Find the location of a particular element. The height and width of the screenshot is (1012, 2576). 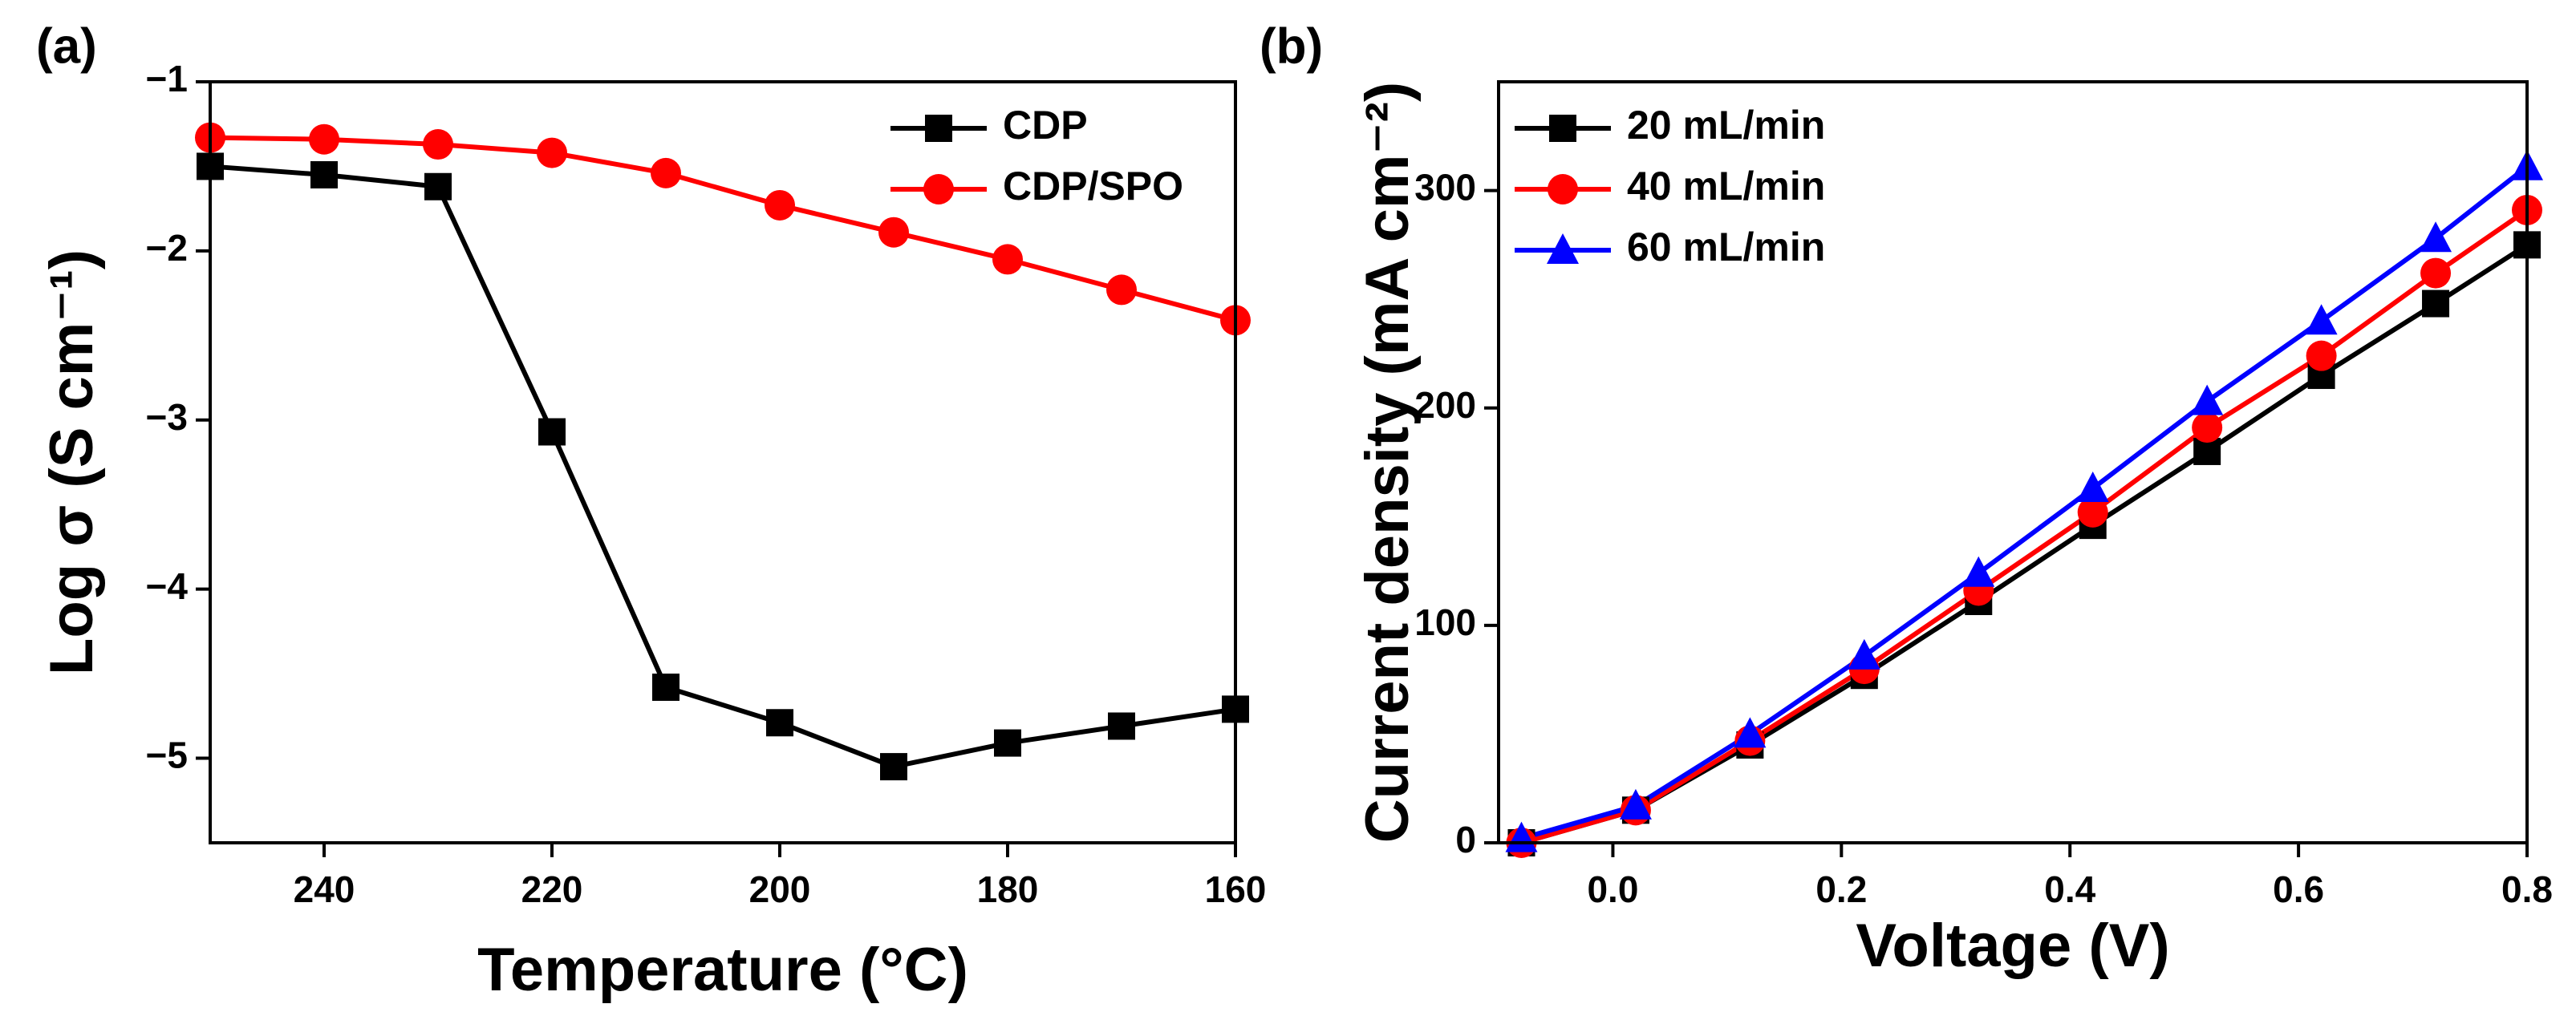

legend-label: 40 mL/min is located at coordinates (1726, 186).